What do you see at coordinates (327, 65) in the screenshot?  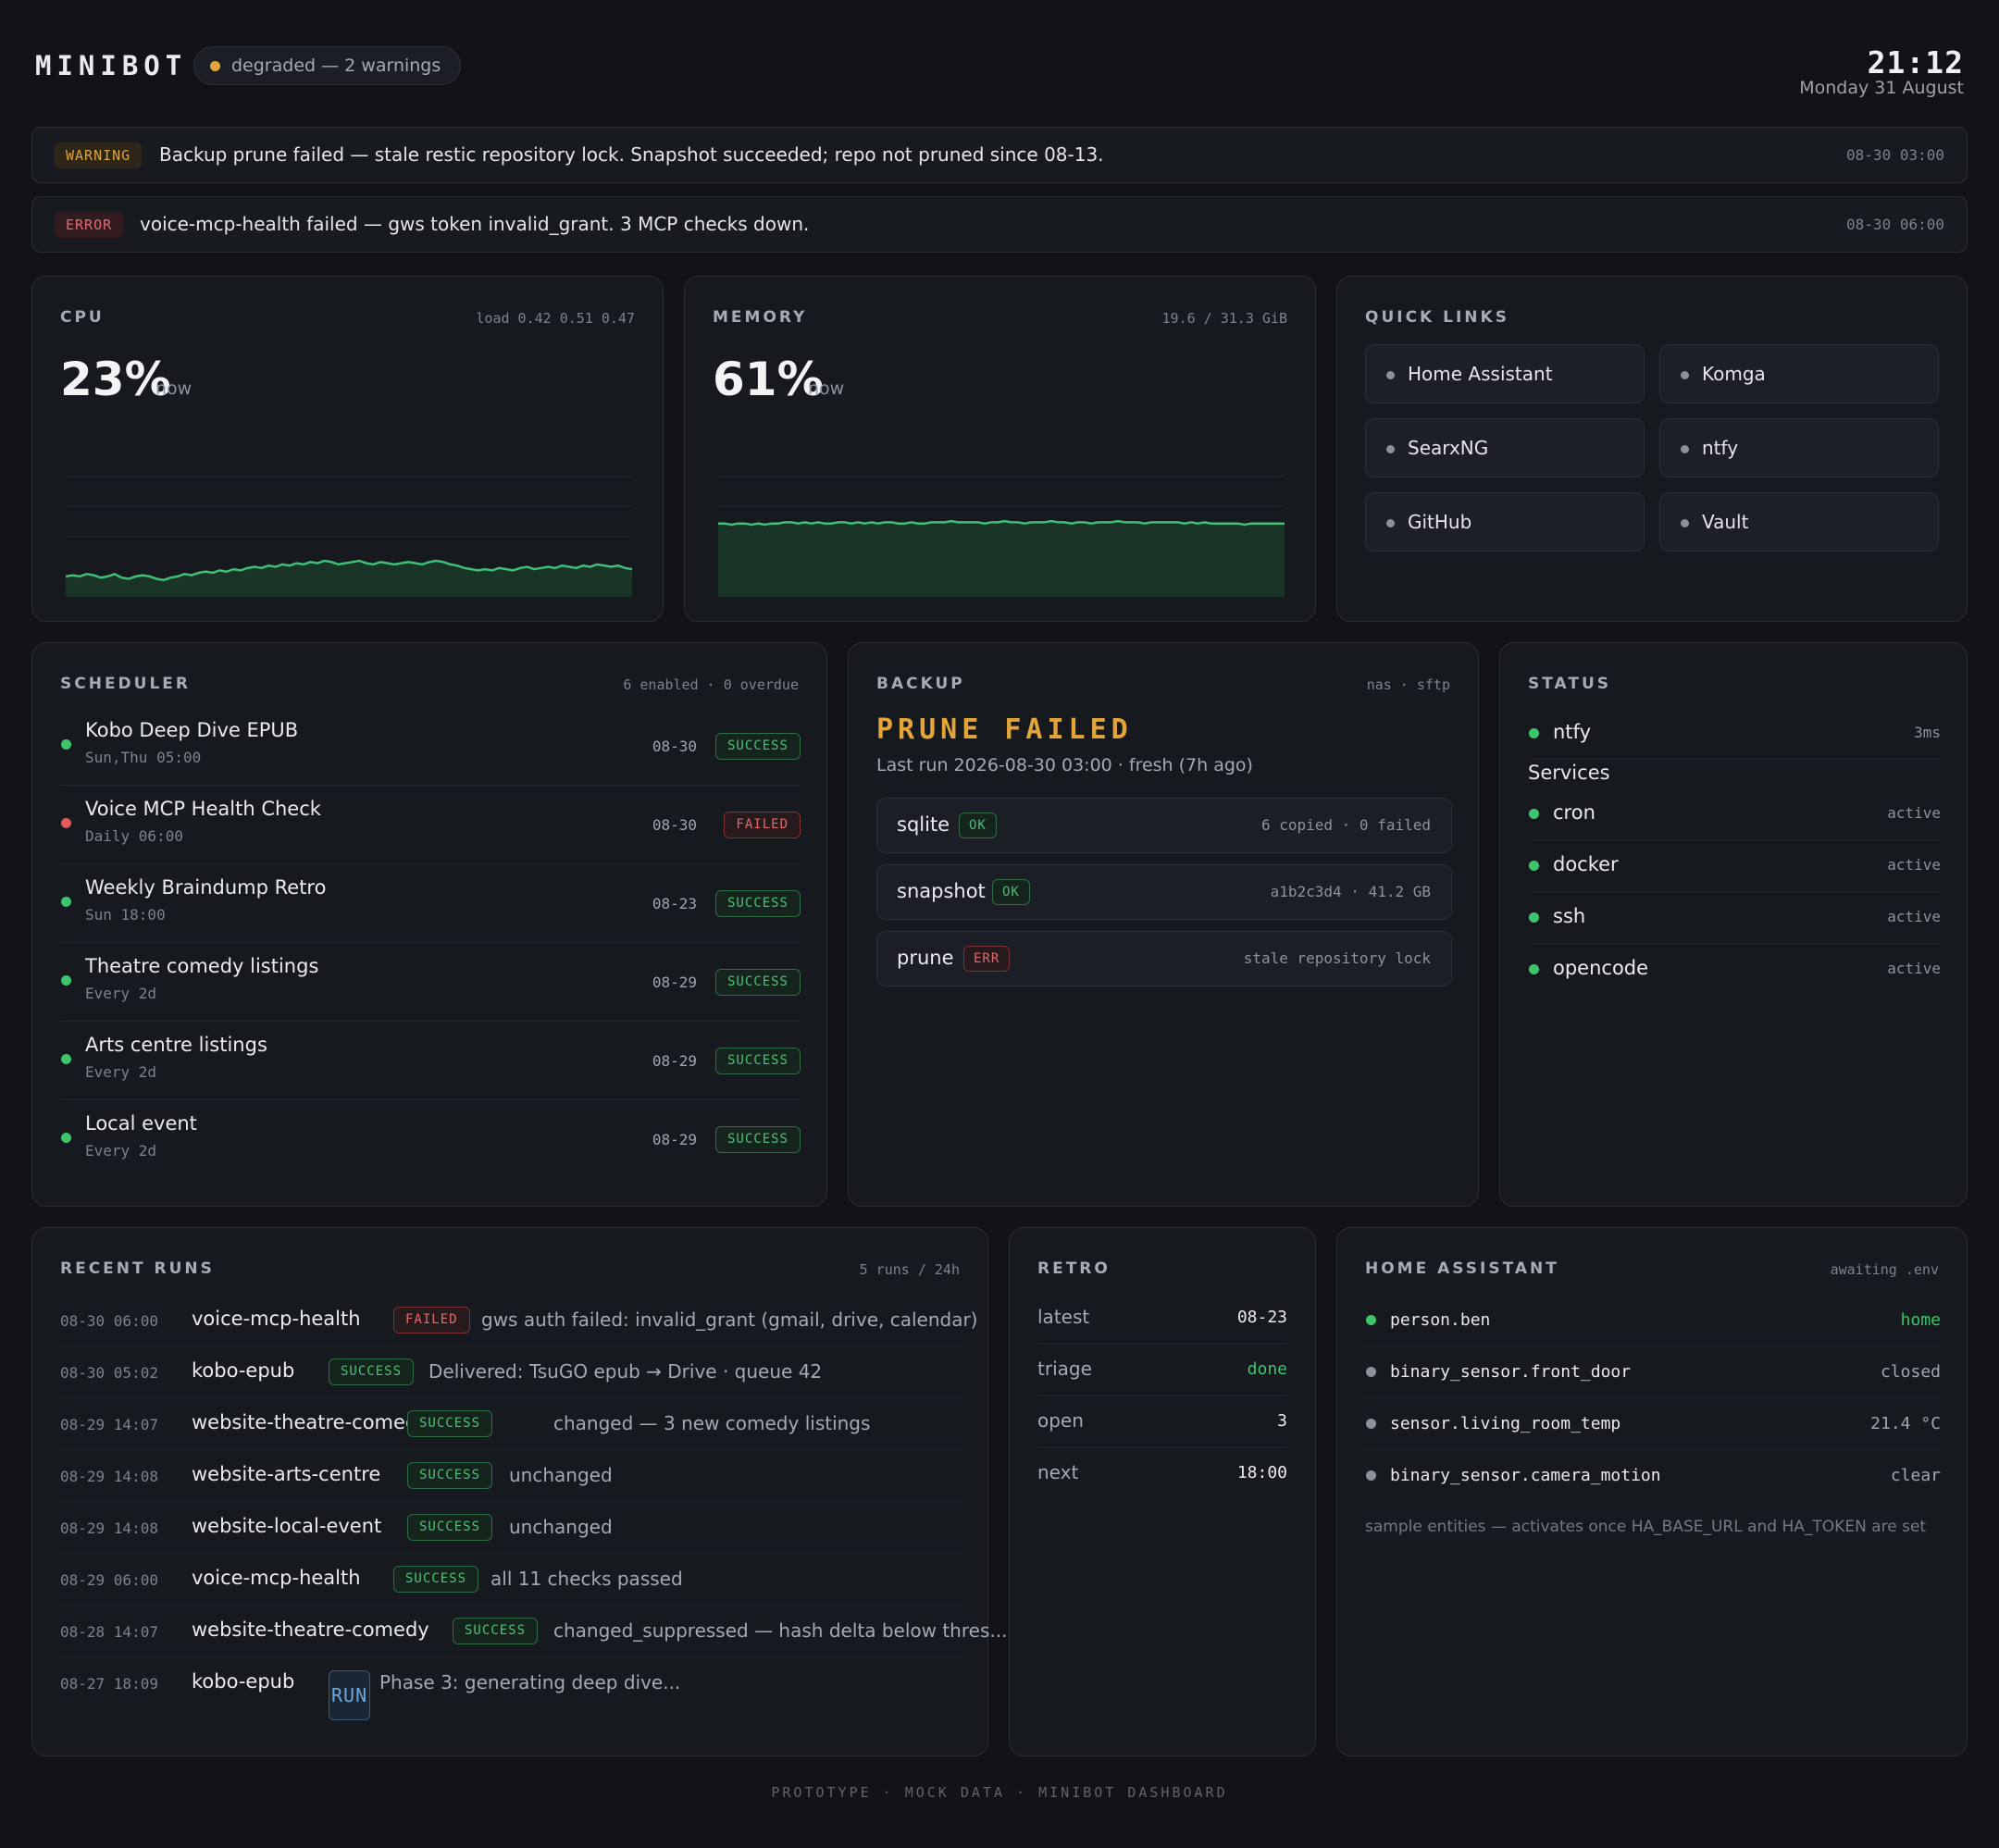 I see `system-status-pill: degraded — 2 warnings` at bounding box center [327, 65].